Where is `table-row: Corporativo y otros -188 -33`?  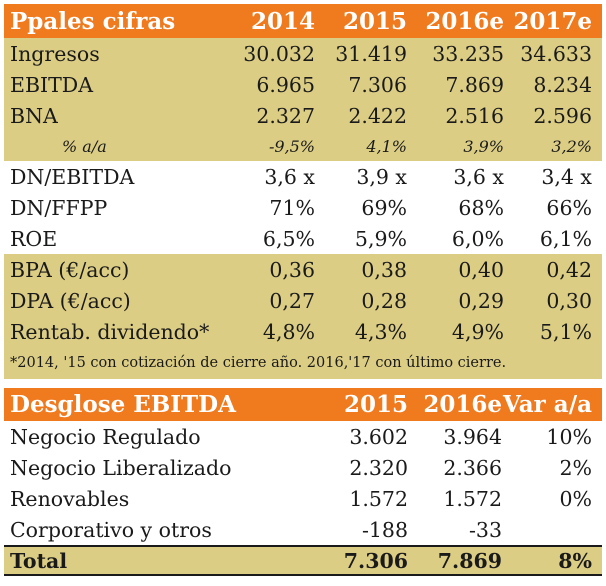
table-row: Corporativo y otros -188 -33 is located at coordinates (303, 529).